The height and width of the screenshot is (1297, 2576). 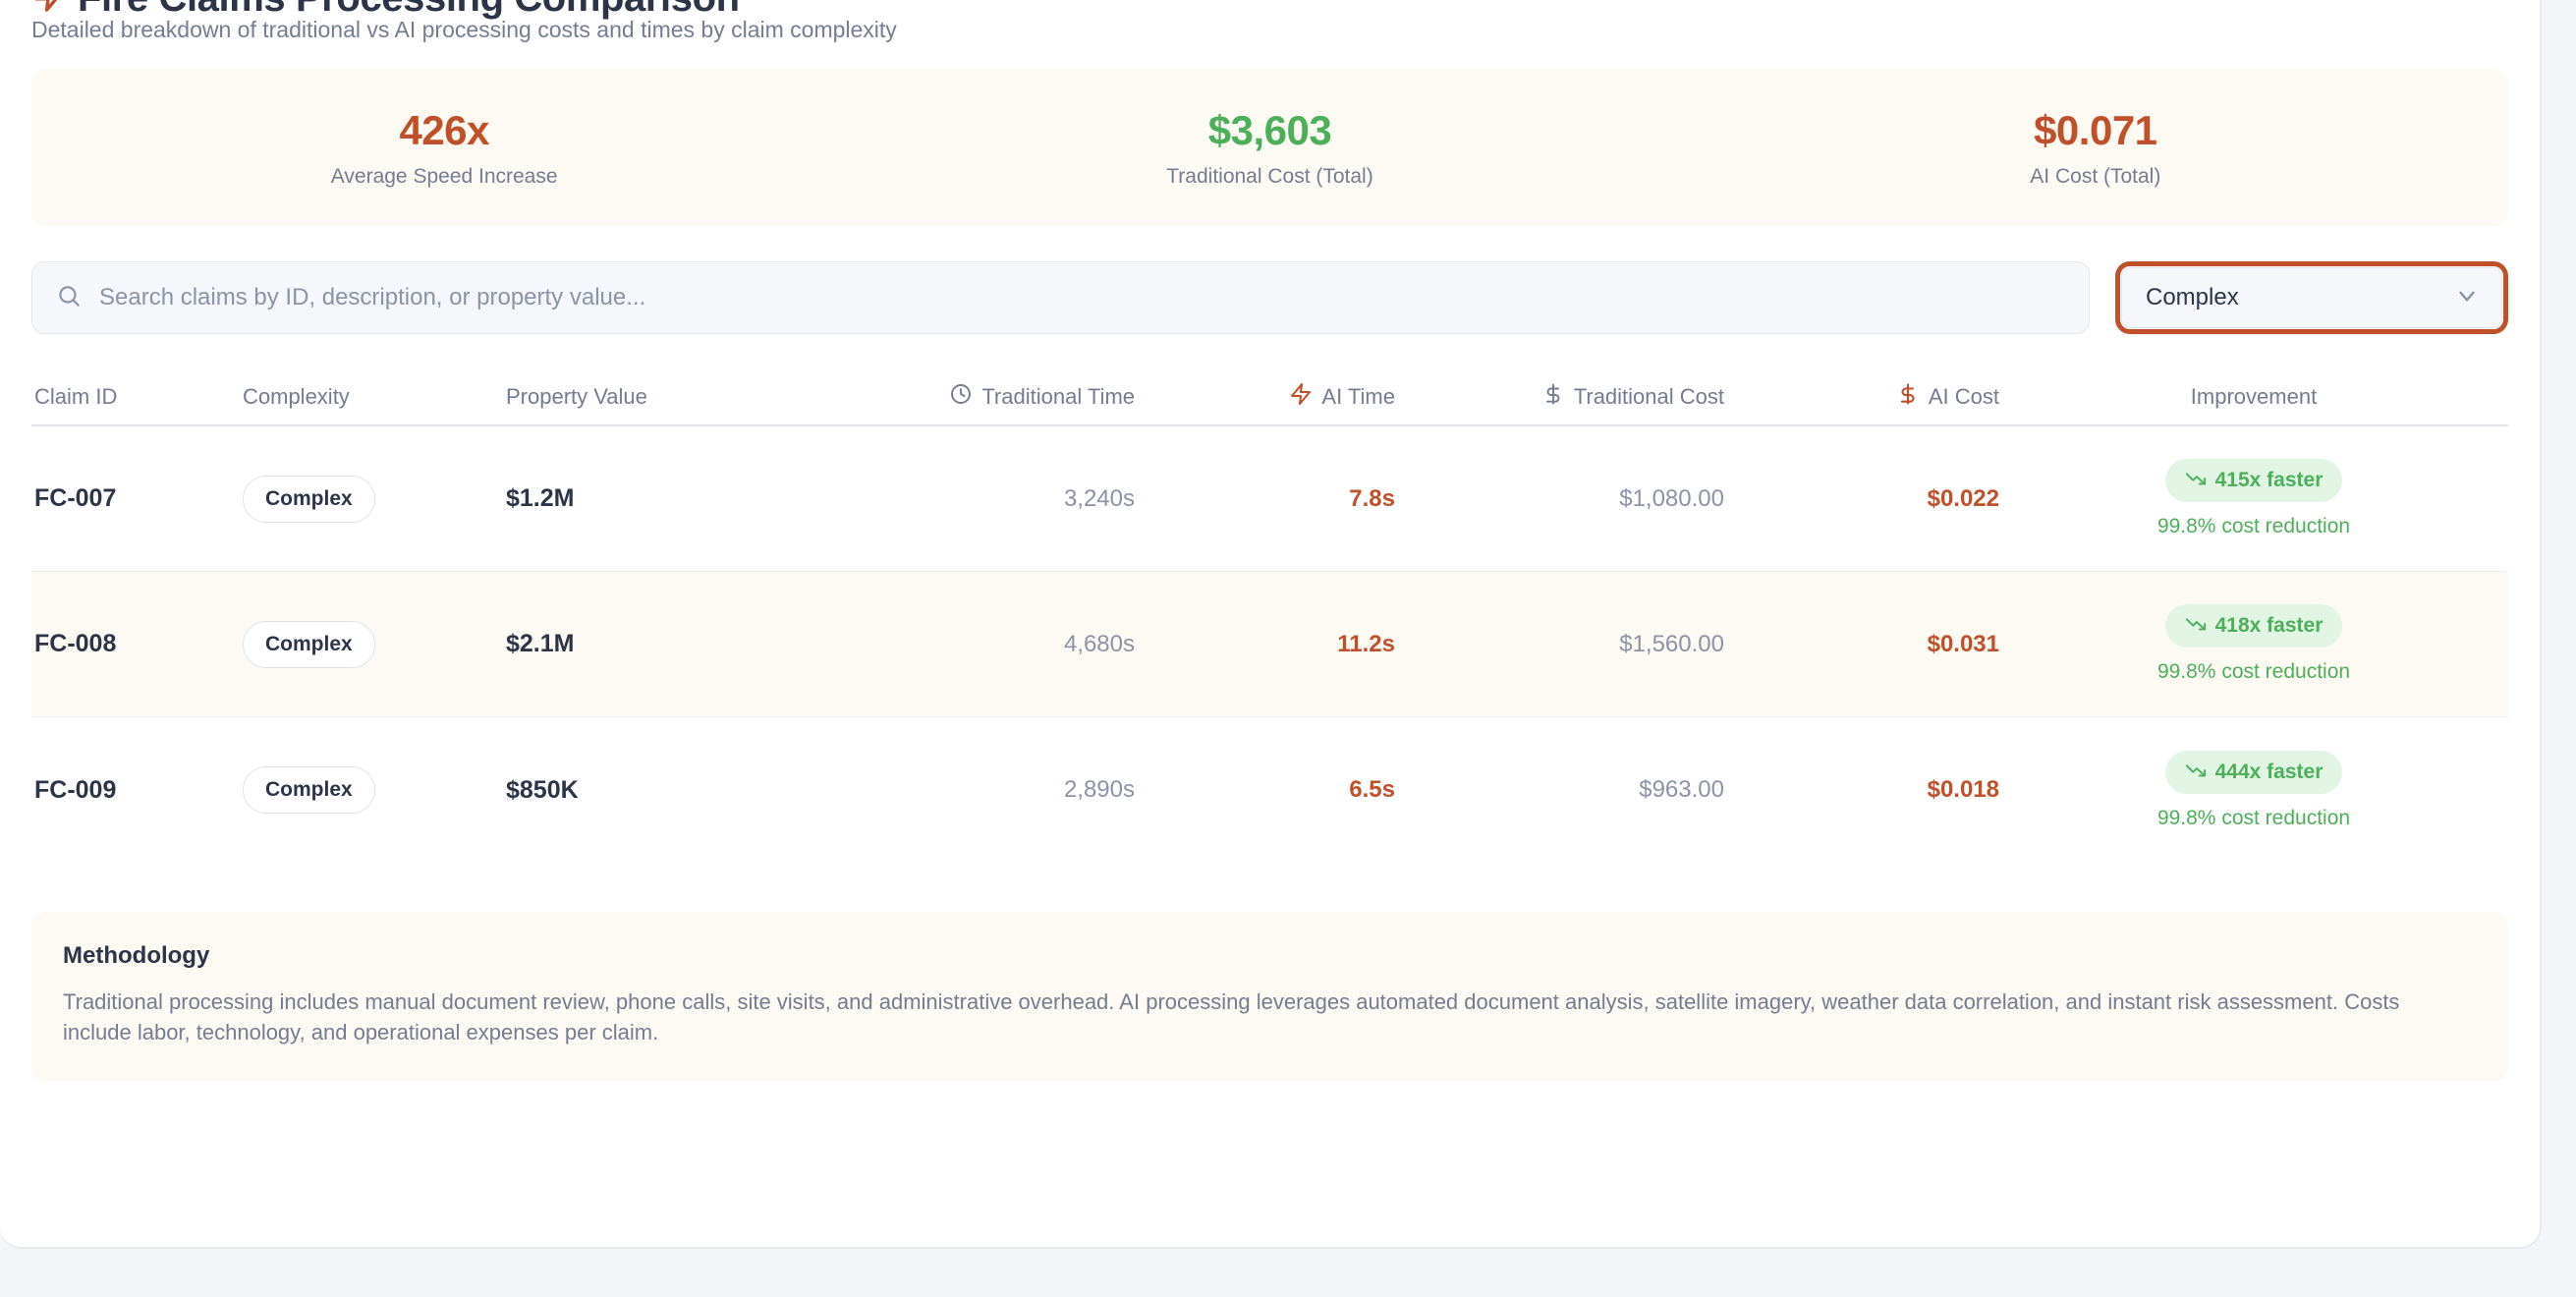 I want to click on cell-improvement: 444x faster 99.8% cost reduction, so click(x=2253, y=790).